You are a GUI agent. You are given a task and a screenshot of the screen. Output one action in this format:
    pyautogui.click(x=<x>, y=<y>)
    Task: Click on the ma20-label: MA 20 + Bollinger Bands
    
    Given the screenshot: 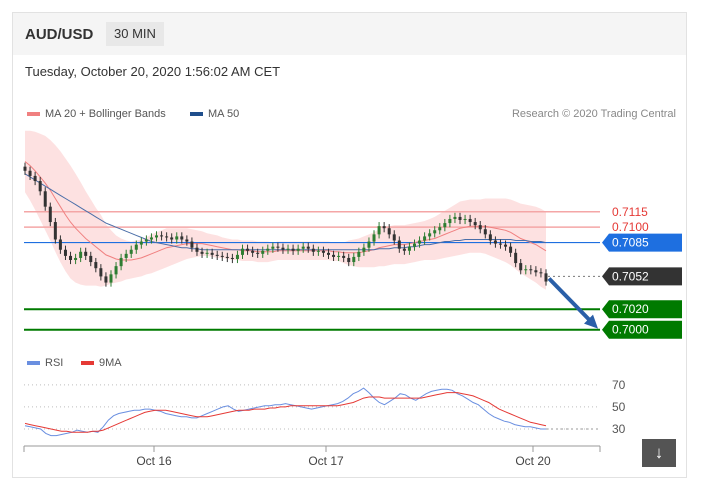 What is the action you would take?
    pyautogui.click(x=105, y=114)
    